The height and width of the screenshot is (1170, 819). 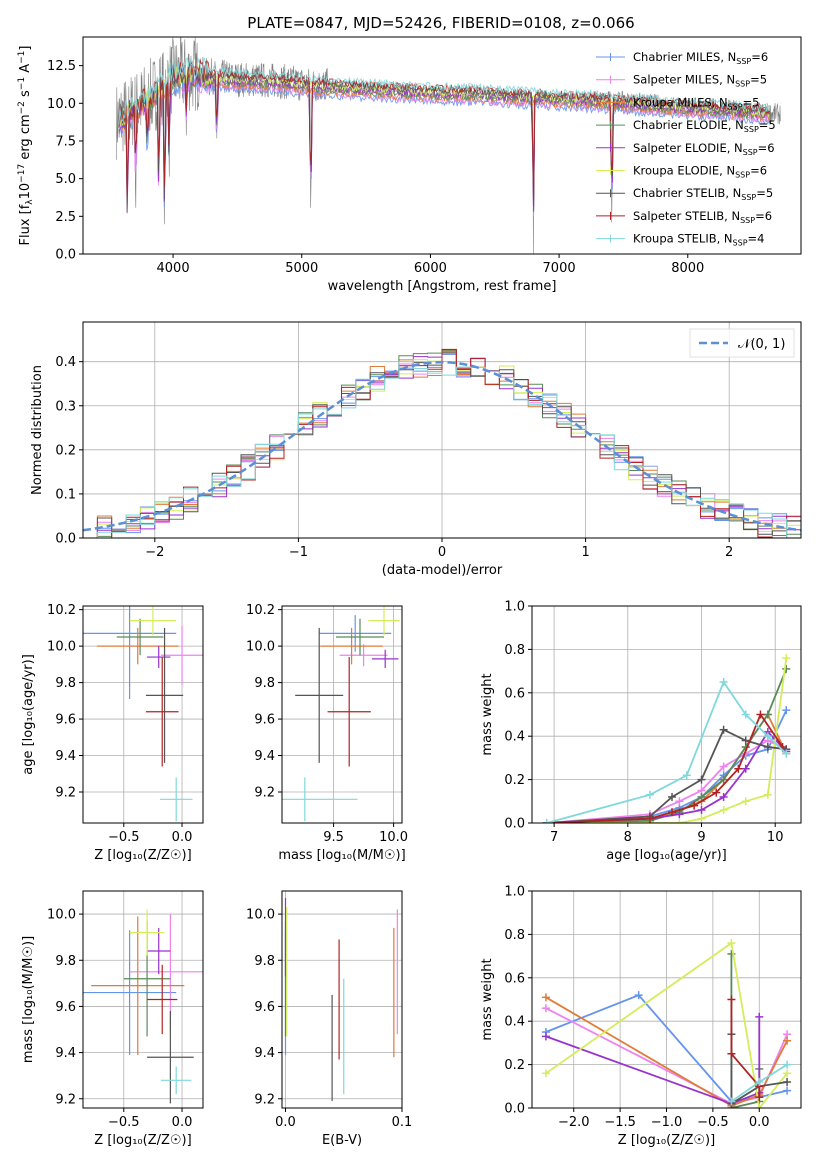 What do you see at coordinates (666, 855) in the screenshot?
I see `x-axis-label: age [log₁₀(age/yr)]` at bounding box center [666, 855].